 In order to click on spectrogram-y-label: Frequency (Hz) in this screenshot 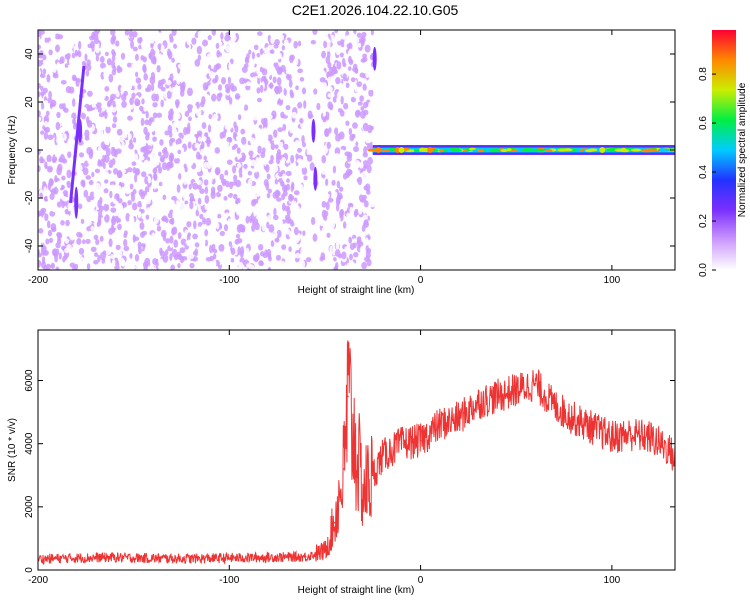, I will do `click(12, 150)`.